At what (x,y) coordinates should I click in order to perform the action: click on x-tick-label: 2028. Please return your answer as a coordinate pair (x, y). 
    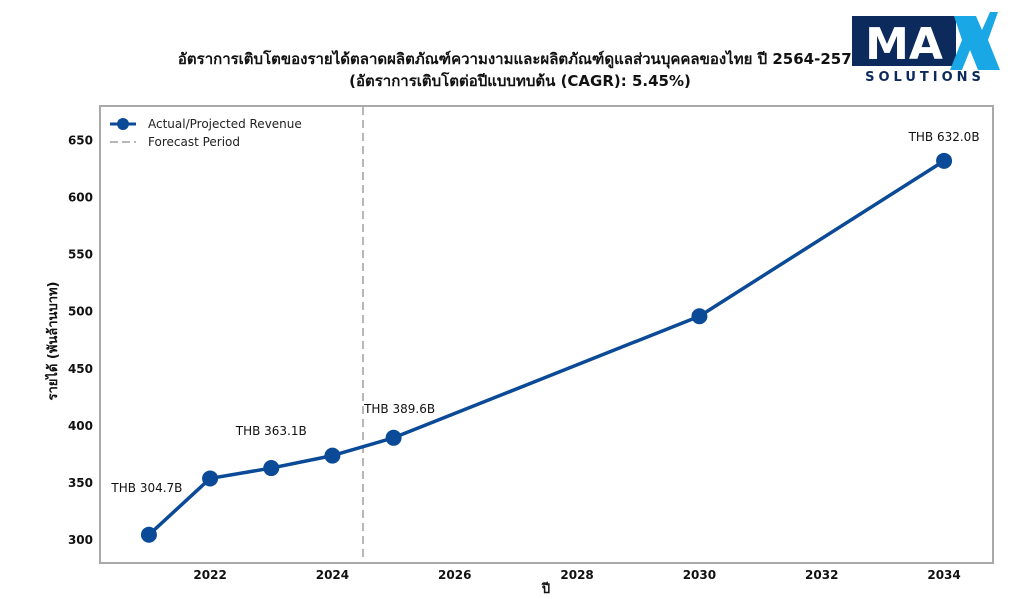
    Looking at the image, I should click on (576, 575).